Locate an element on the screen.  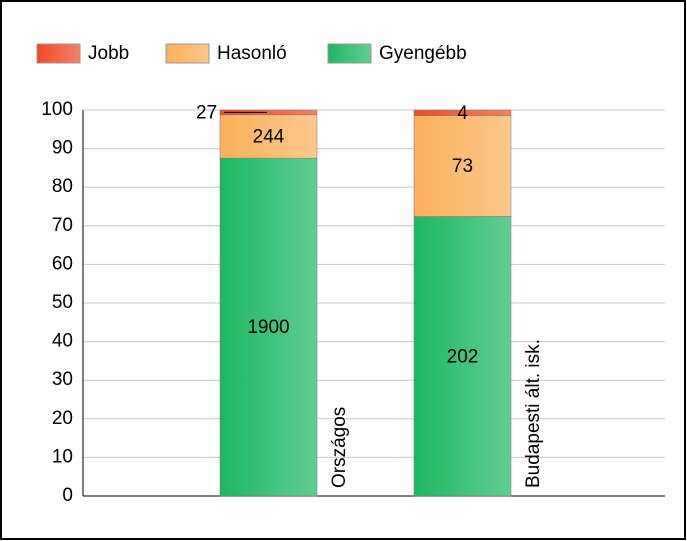
y-tick-label: 10 is located at coordinates (62, 456).